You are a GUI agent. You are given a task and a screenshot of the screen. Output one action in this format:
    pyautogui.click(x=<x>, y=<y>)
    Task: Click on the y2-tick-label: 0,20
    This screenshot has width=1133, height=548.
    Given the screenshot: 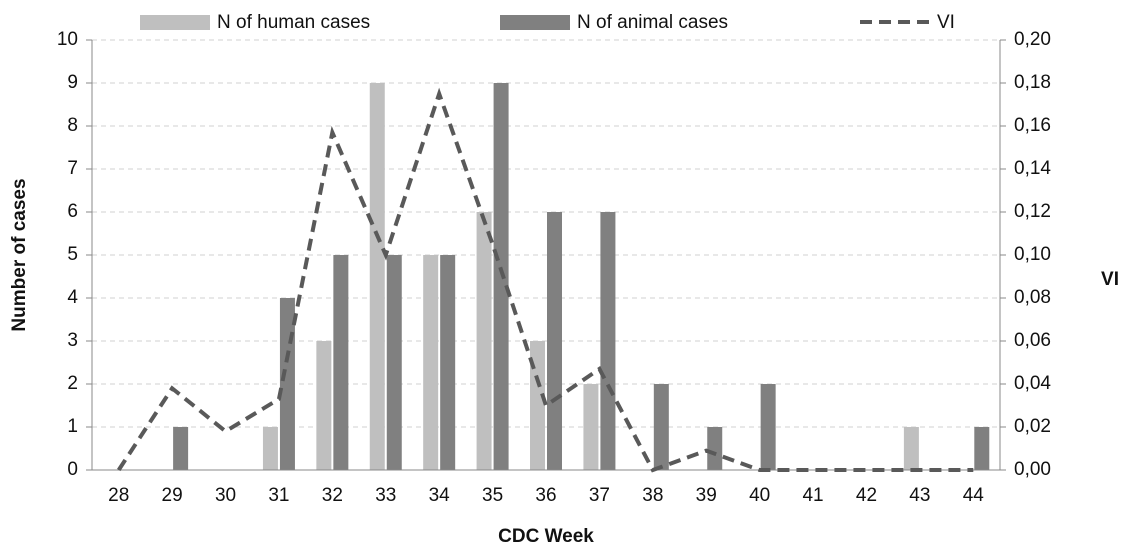 What is the action you would take?
    pyautogui.click(x=1032, y=39)
    